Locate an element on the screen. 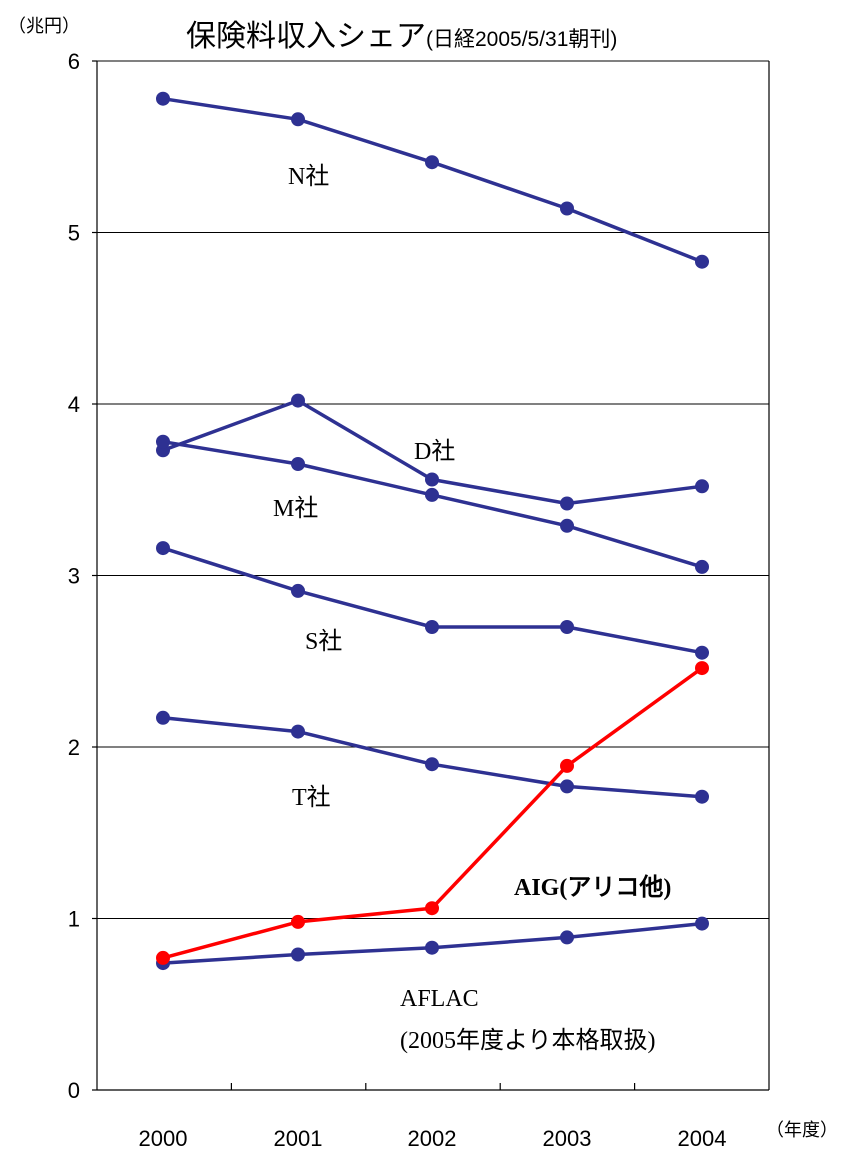  chart-title: 保険料収入シェア(日経2005/5/31朝刊) is located at coordinates (401, 36).